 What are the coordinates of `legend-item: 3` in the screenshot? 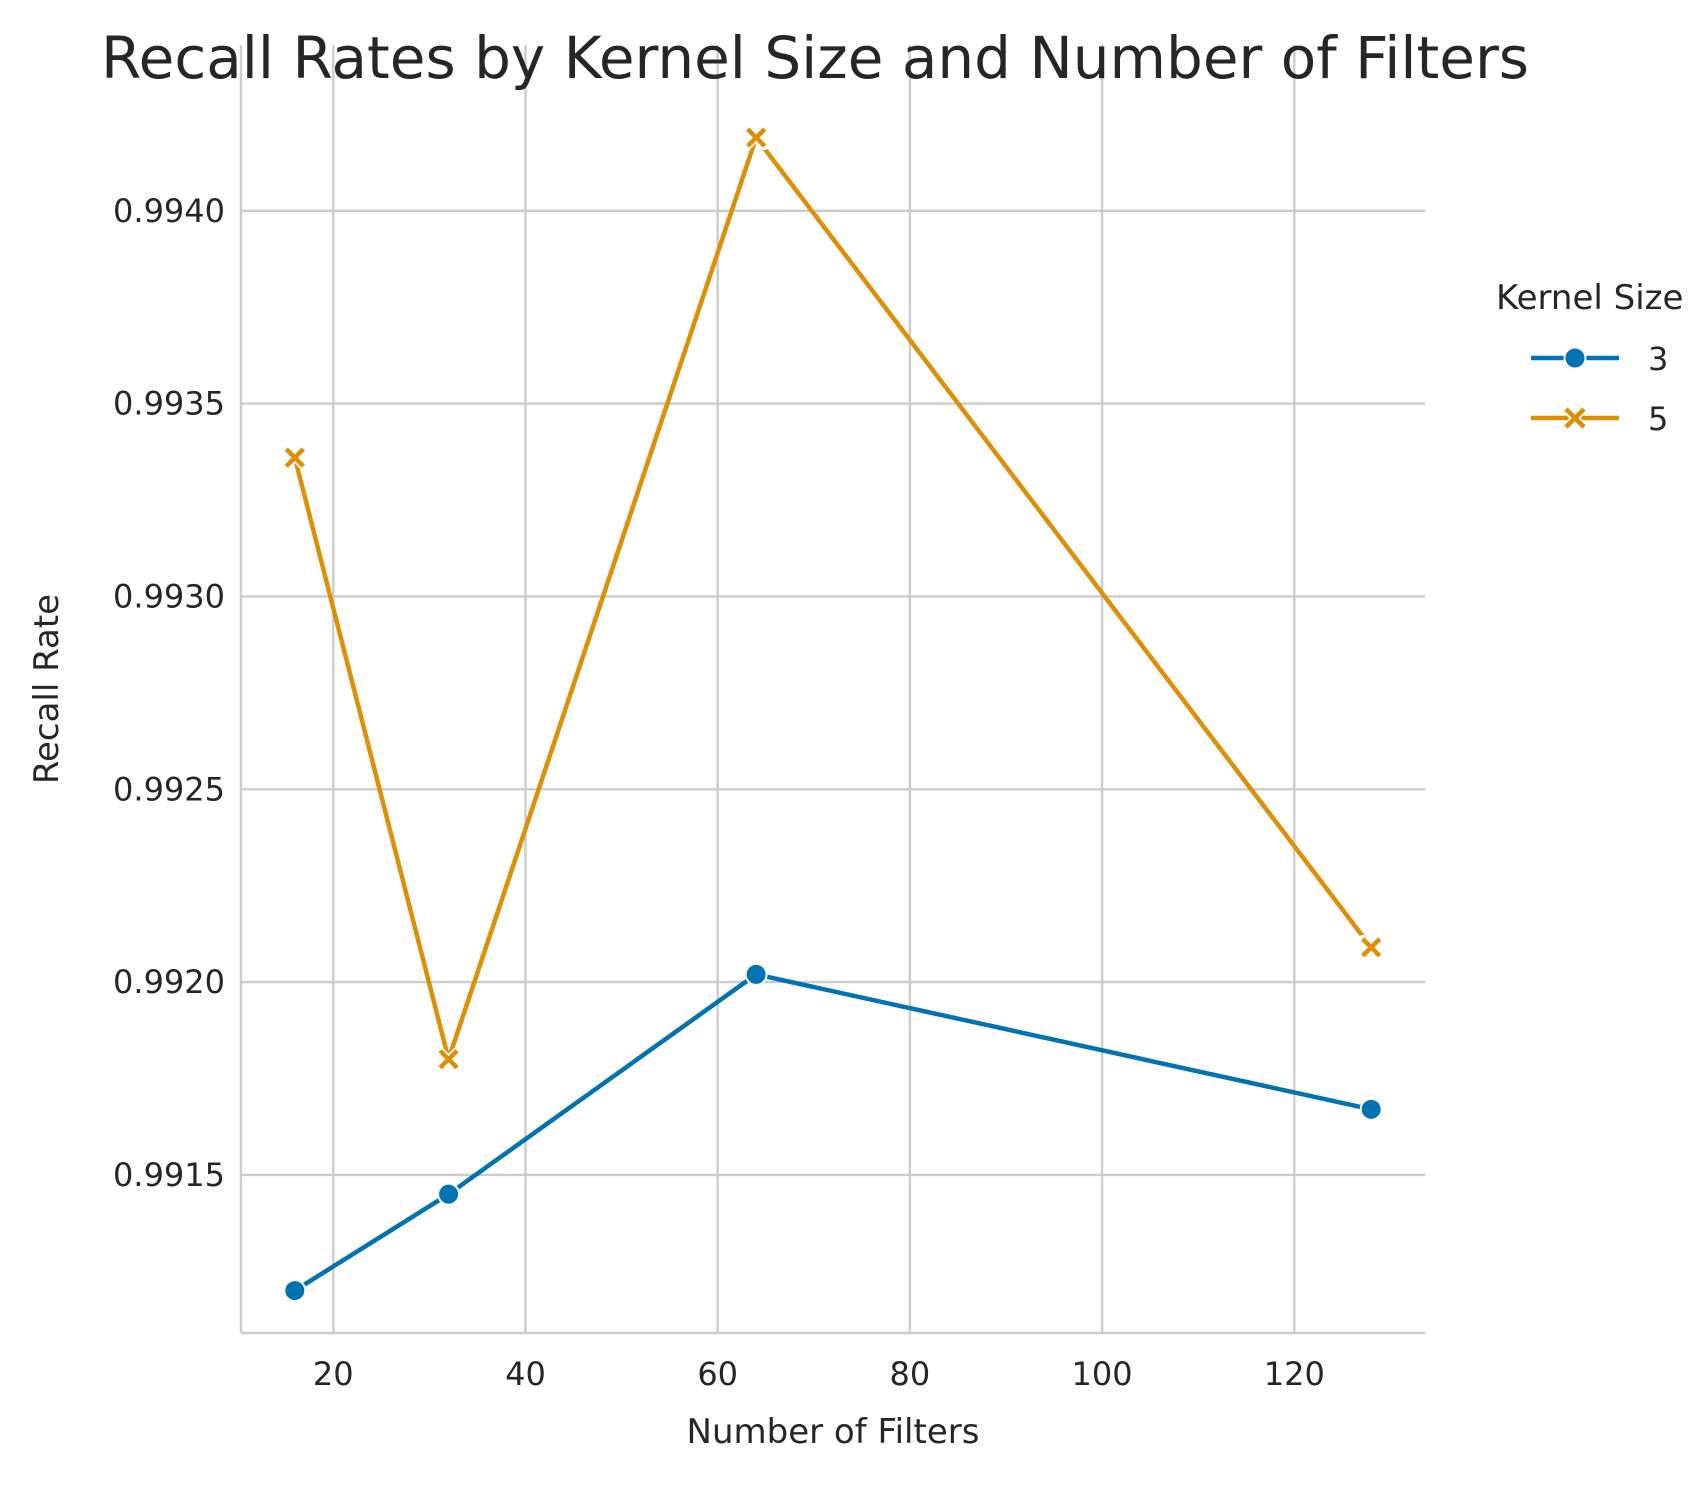 It's located at (1599, 359).